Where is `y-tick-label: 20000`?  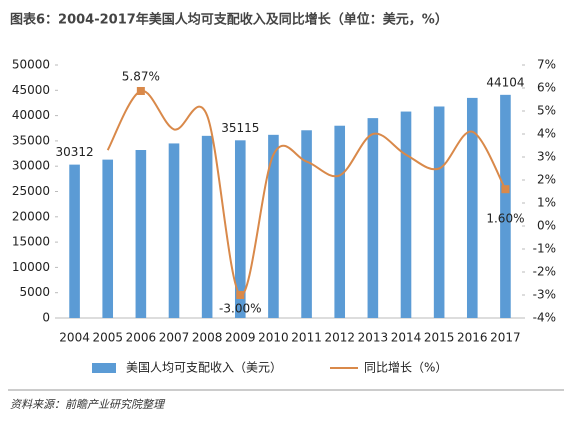
y-tick-label: 20000 is located at coordinates (31, 216).